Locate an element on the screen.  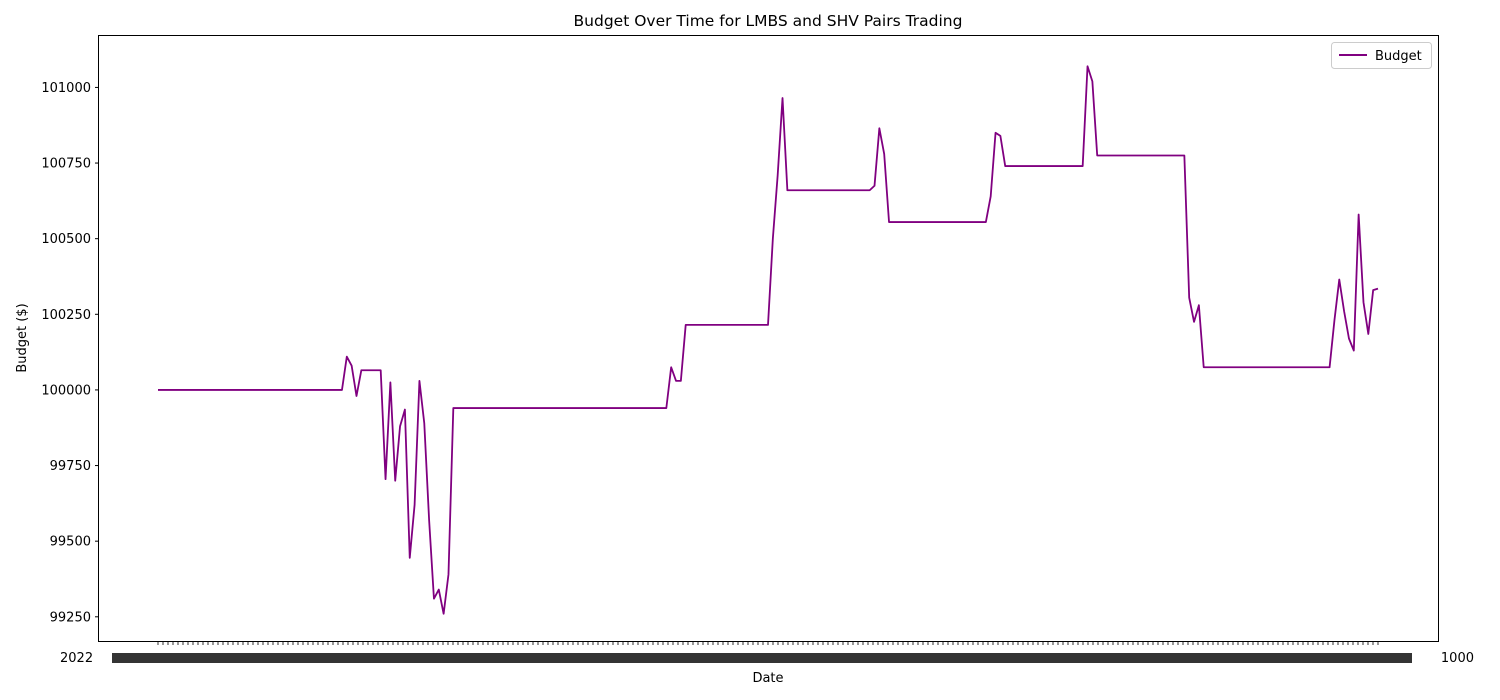
legend-label-budget: Budget is located at coordinates (1398, 56).